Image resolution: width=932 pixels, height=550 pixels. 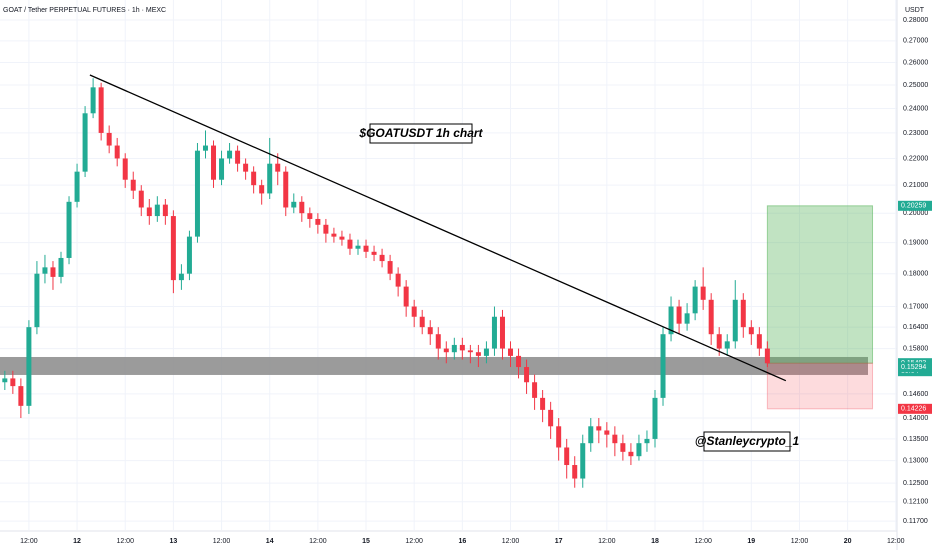 What do you see at coordinates (421, 133) in the screenshot?
I see `annotation-box` at bounding box center [421, 133].